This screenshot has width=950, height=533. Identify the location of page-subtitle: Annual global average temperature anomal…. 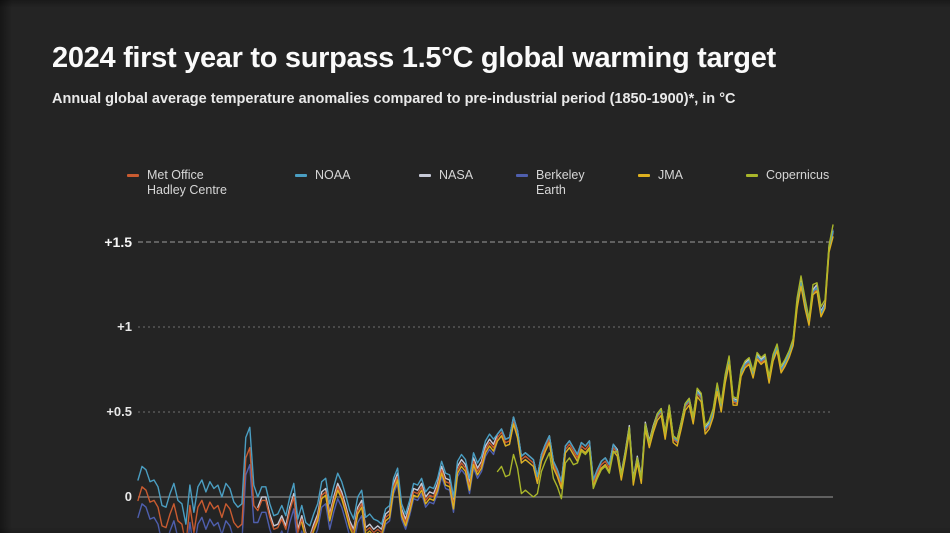
(394, 99).